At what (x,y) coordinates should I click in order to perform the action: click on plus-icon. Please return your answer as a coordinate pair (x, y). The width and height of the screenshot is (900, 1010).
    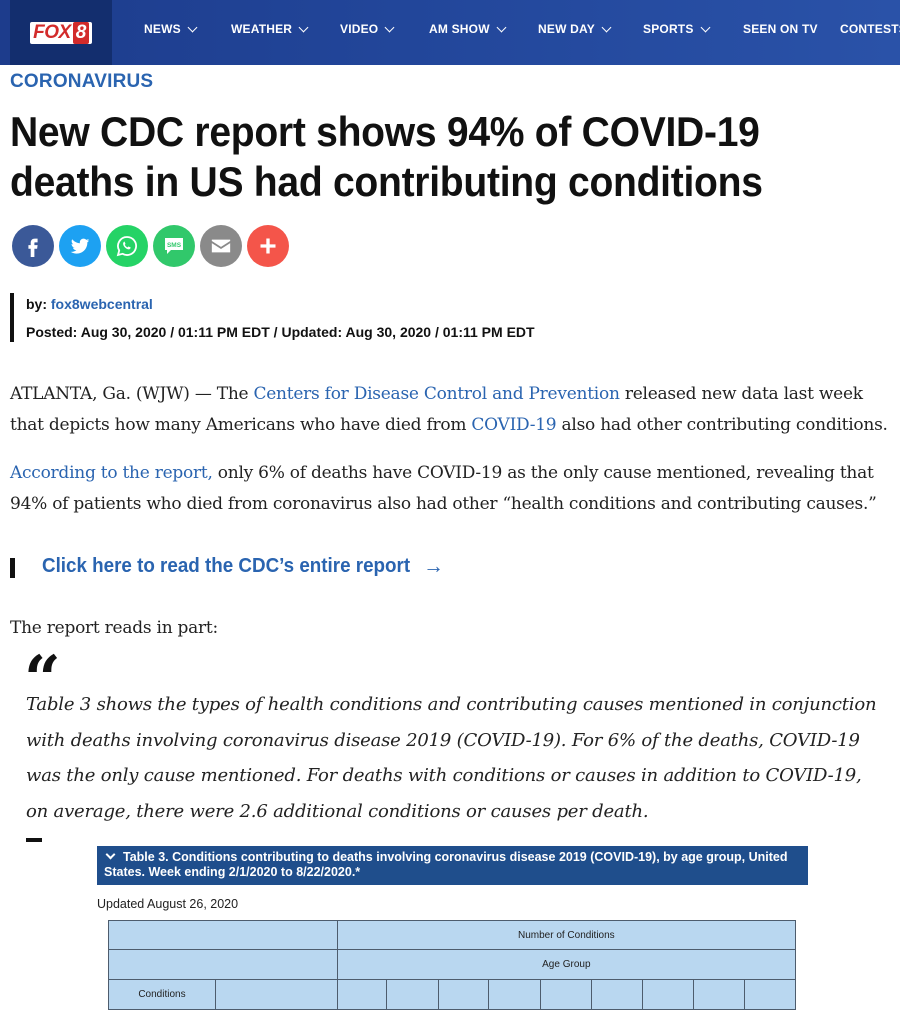
    Looking at the image, I should click on (268, 246).